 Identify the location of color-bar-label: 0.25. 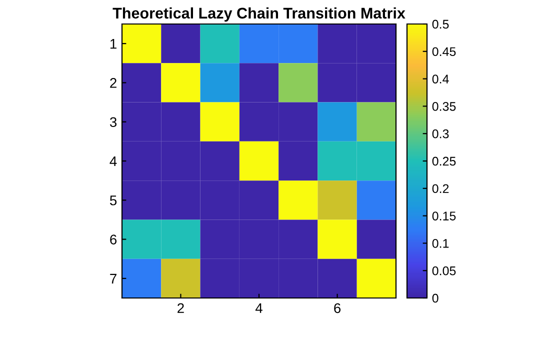
(444, 161).